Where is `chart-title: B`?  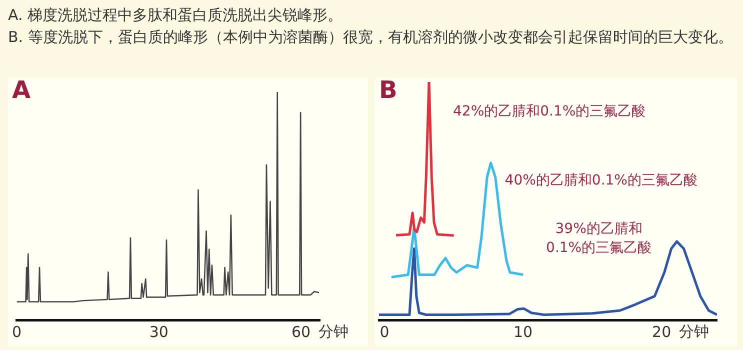 chart-title: B is located at coordinates (388, 90).